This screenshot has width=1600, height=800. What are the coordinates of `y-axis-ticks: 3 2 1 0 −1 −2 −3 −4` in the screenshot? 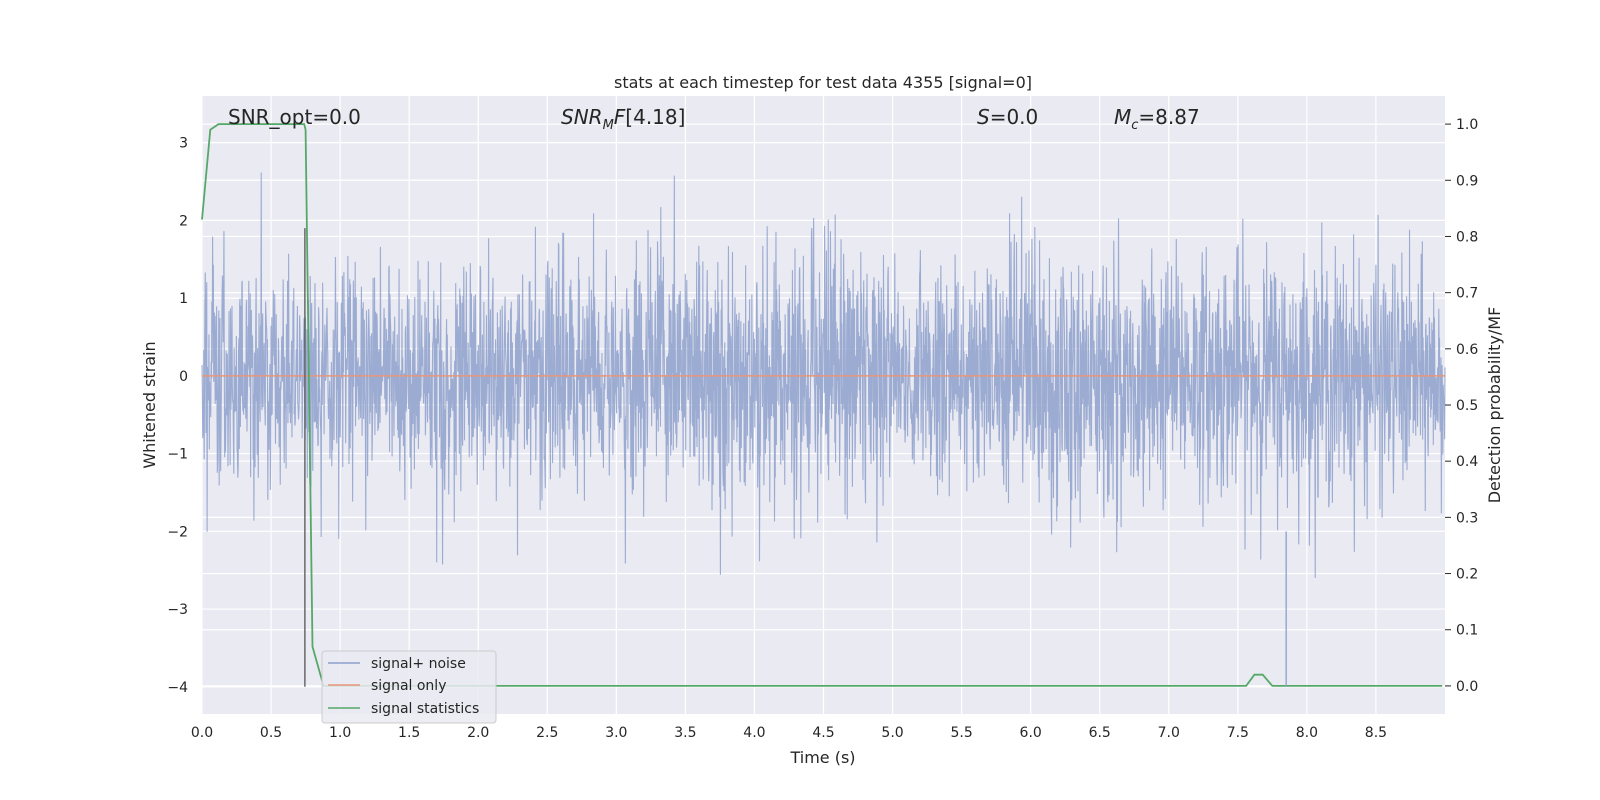 It's located at (177, 416).